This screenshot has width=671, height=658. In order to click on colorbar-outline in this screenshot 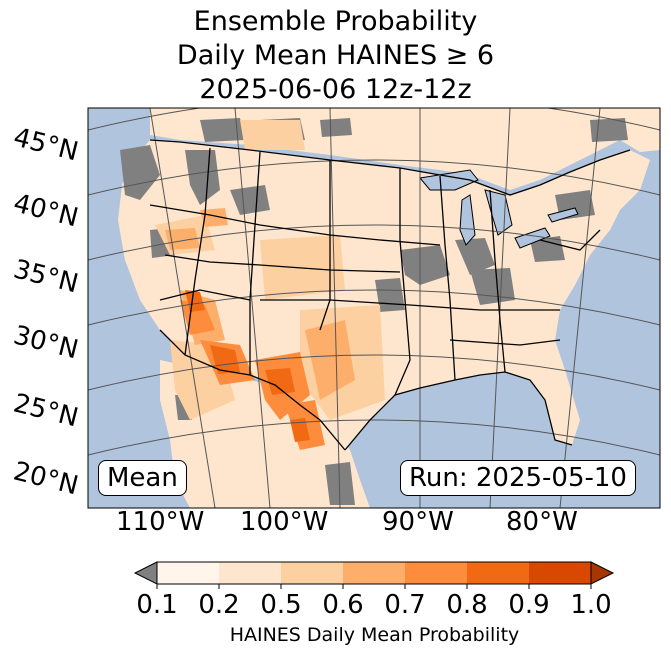, I will do `click(374, 573)`.